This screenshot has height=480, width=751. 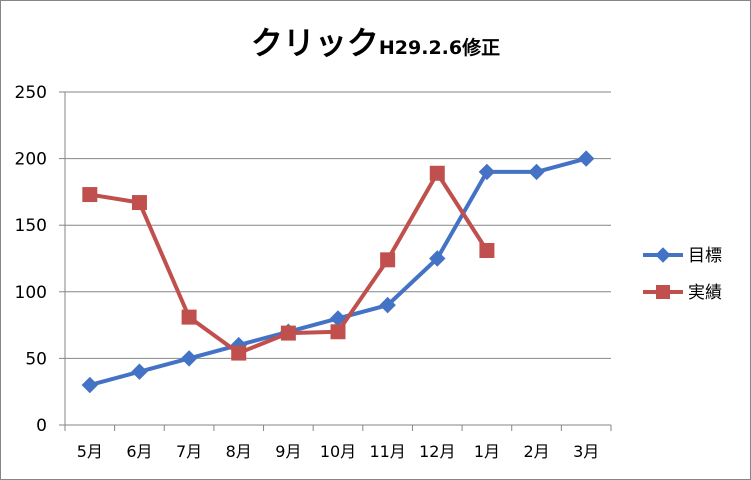 What do you see at coordinates (139, 451) in the screenshot?
I see `x-tick-label: 6月` at bounding box center [139, 451].